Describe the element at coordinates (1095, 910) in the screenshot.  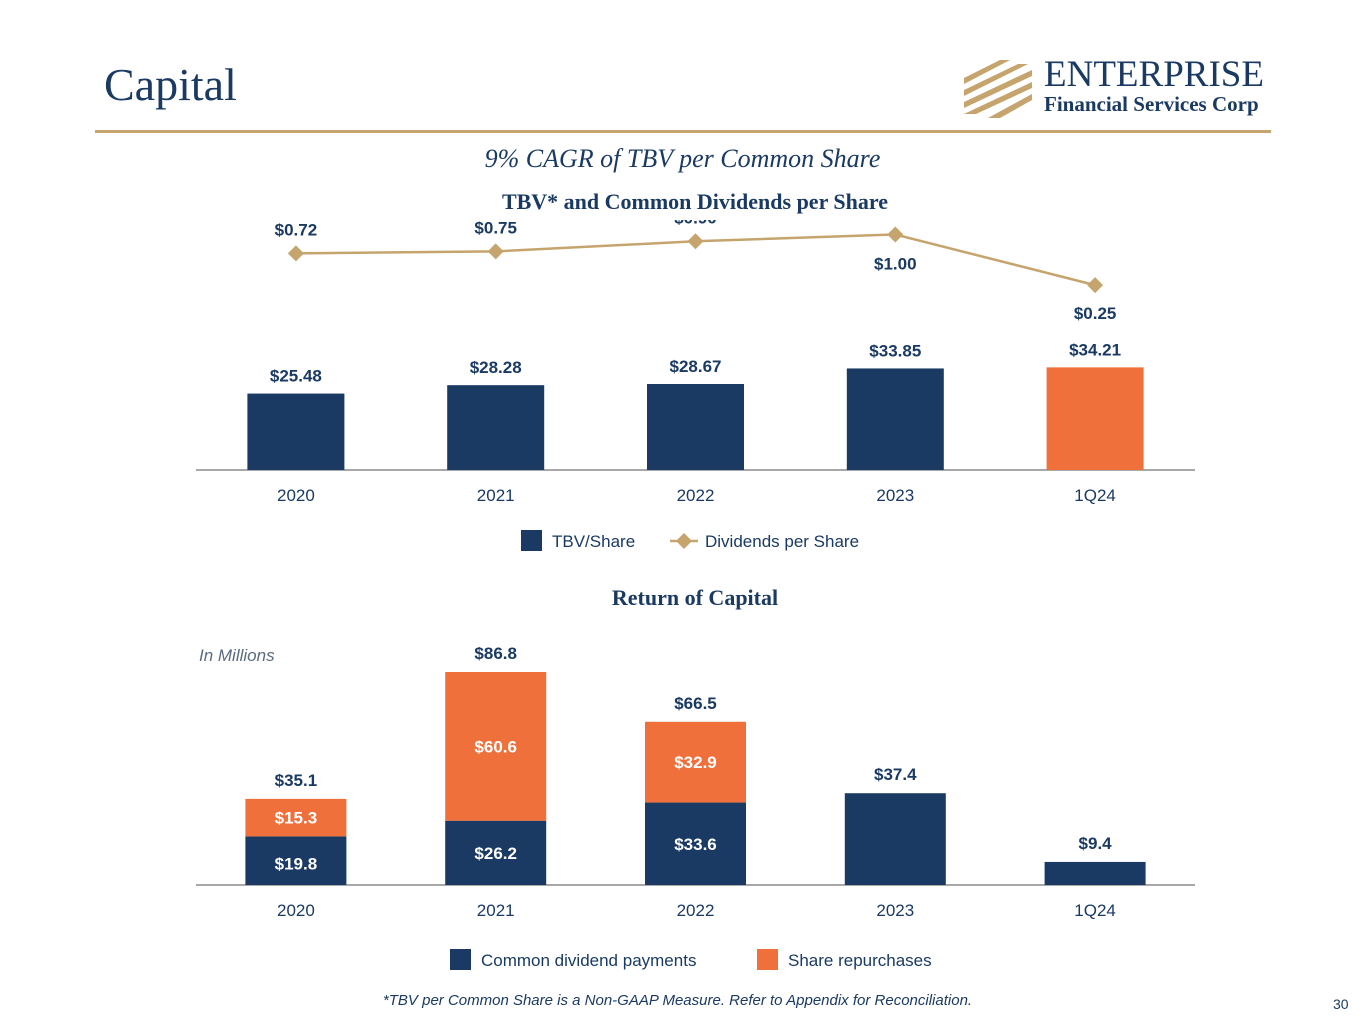
I see `x-tick-label-2-1Q24: 1Q24` at that location.